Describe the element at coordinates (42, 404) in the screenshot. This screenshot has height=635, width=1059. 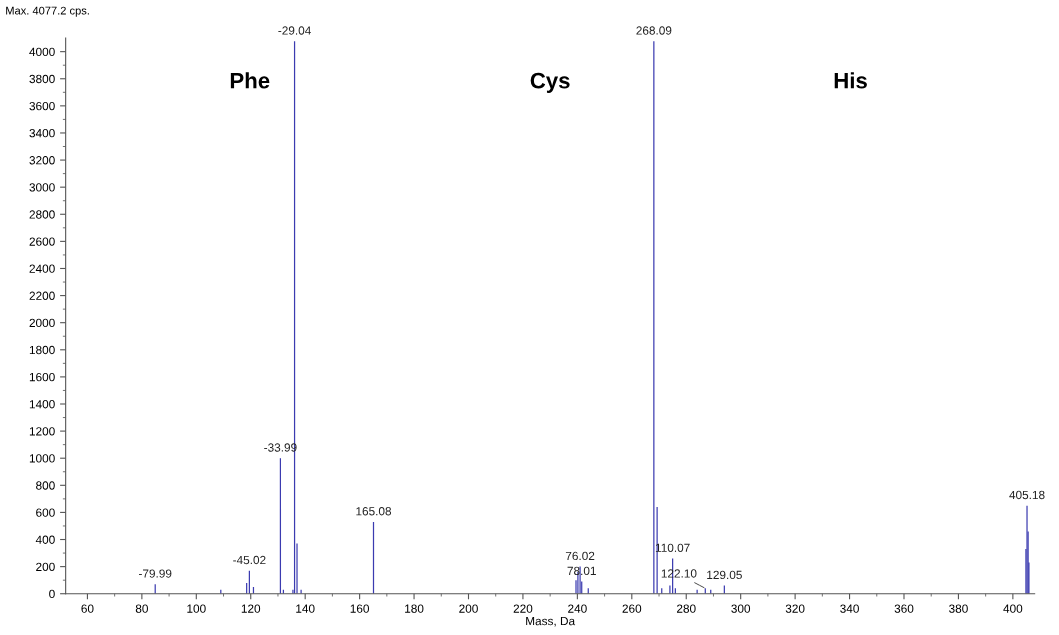
I see `y-tick-label: 1400` at that location.